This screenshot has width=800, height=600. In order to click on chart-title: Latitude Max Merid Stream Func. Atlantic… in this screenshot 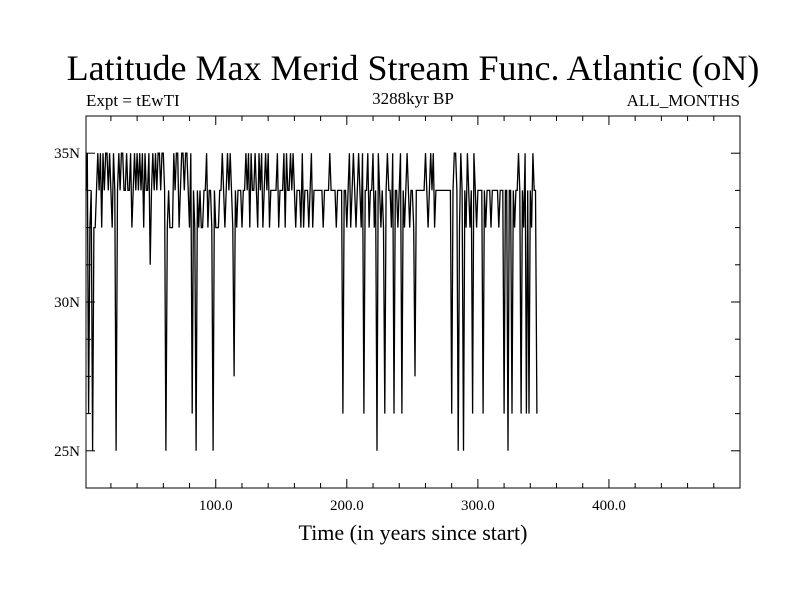, I will do `click(413, 68)`.